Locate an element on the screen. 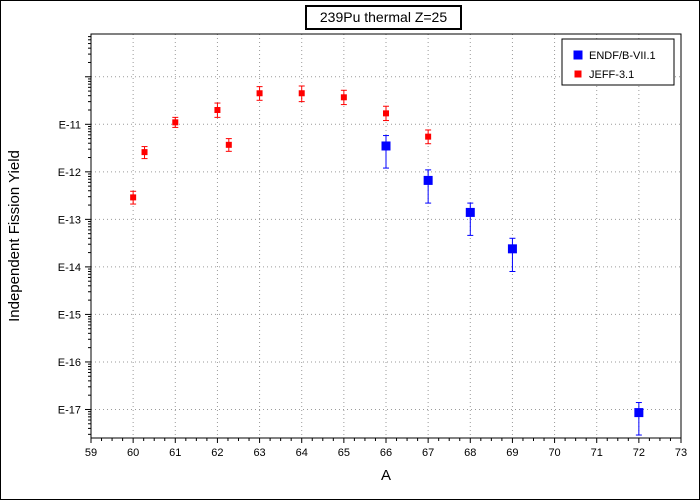 The width and height of the screenshot is (700, 500). x-tick-label: 63 is located at coordinates (259, 453).